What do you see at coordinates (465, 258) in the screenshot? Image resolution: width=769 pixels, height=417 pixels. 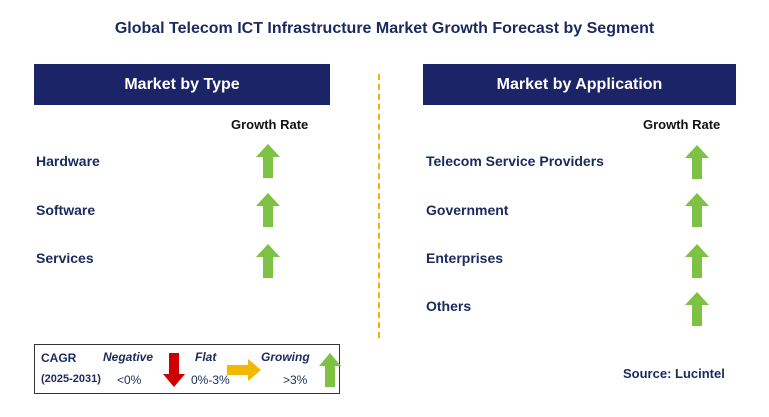 I see `application-row-enterprises: Enterprises` at bounding box center [465, 258].